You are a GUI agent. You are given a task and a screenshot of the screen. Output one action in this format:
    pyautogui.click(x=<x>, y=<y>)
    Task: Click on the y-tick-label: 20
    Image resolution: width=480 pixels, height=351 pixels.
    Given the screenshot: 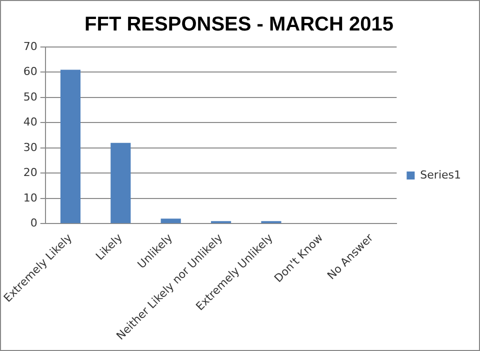 What is the action you would take?
    pyautogui.click(x=30, y=173)
    